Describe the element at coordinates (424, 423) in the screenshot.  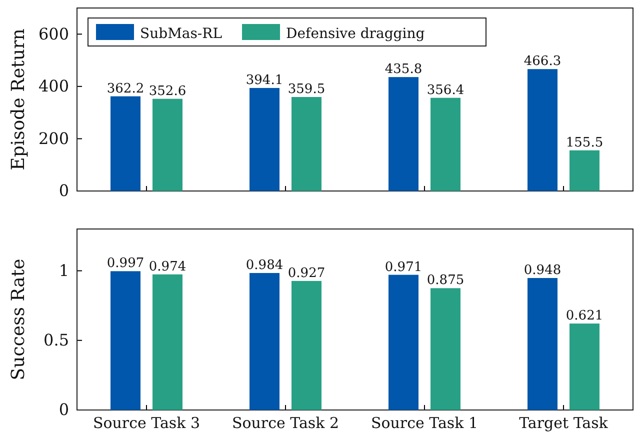
I see `x-tick-label: Source Task 1` at that location.